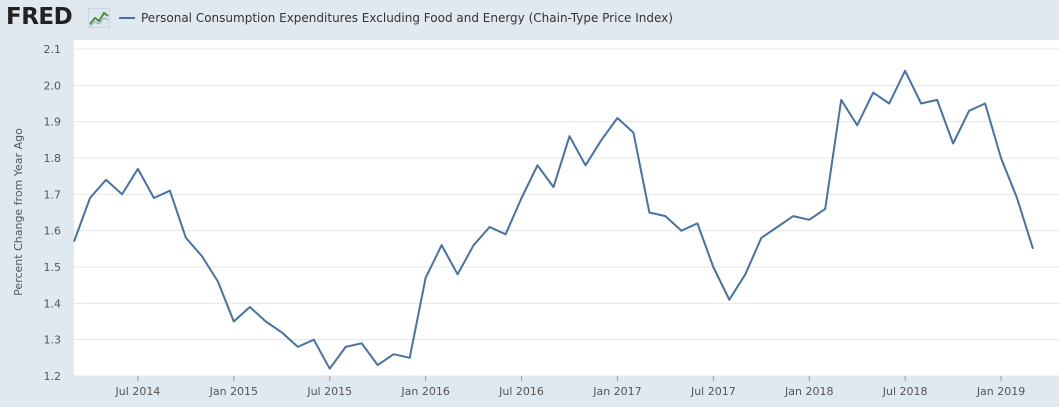 This screenshot has height=407, width=1059. Describe the element at coordinates (713, 391) in the screenshot. I see `x-tick-label: Jul 2017` at that location.